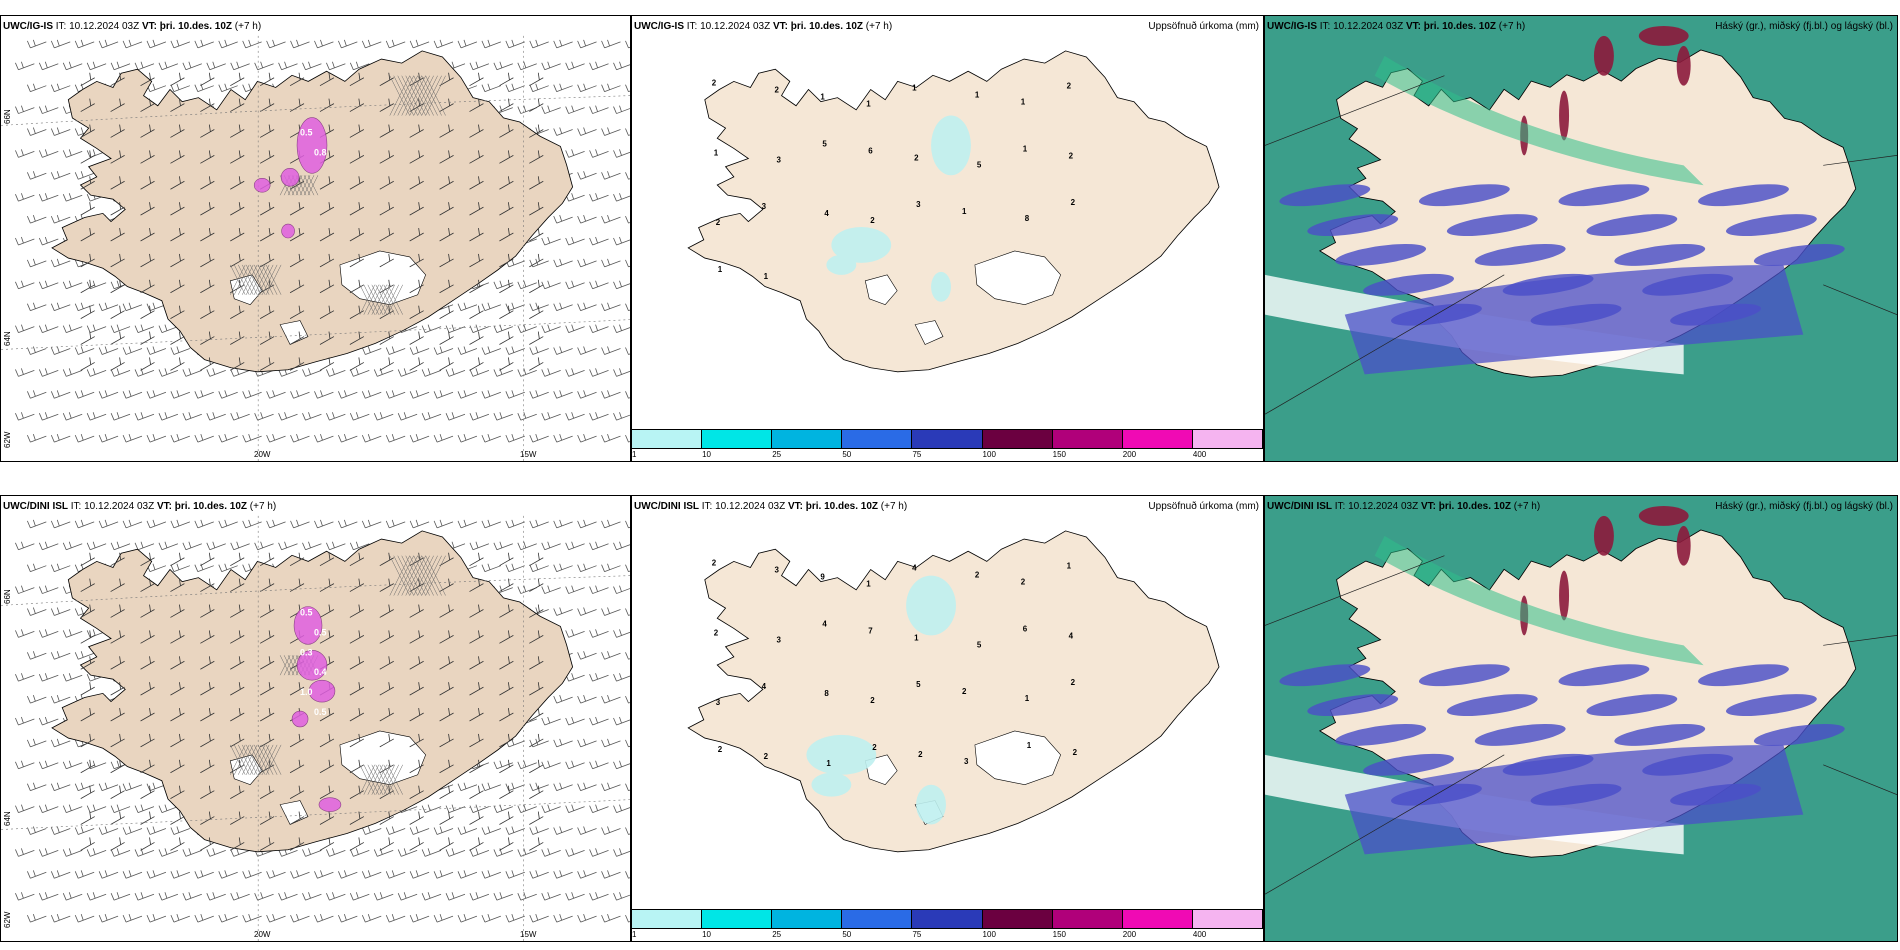 Image resolution: width=1900 pixels, height=950 pixels. I want to click on precip-map: 2 2 1 1 1 1 1 2 1 3 5 6 2 5 1 2 2 3 4 2 3 1 8 2 1 1, so click(953, 211).